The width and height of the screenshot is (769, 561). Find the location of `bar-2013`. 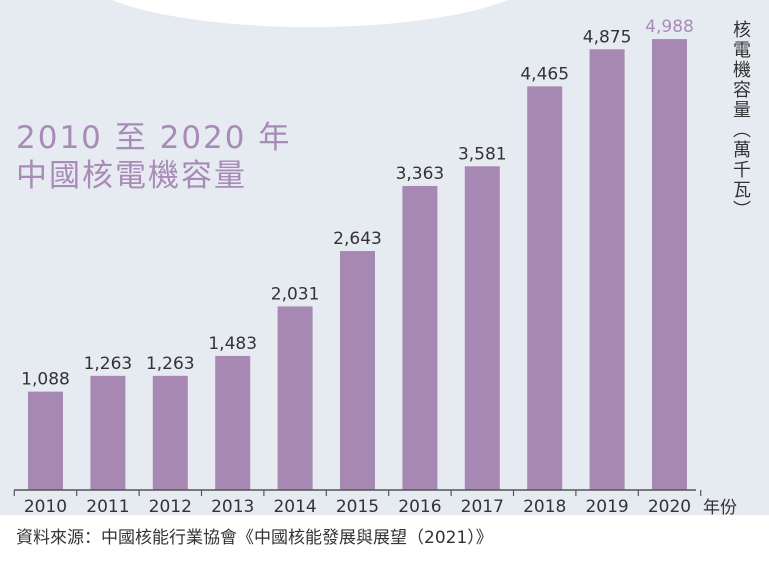

bar-2013 is located at coordinates (233, 422).